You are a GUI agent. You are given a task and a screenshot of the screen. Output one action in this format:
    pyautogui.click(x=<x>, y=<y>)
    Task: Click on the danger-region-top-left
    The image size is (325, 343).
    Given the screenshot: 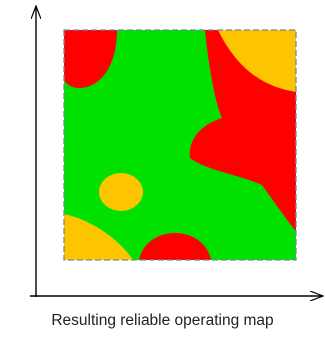 What is the action you would take?
    pyautogui.click(x=90, y=59)
    